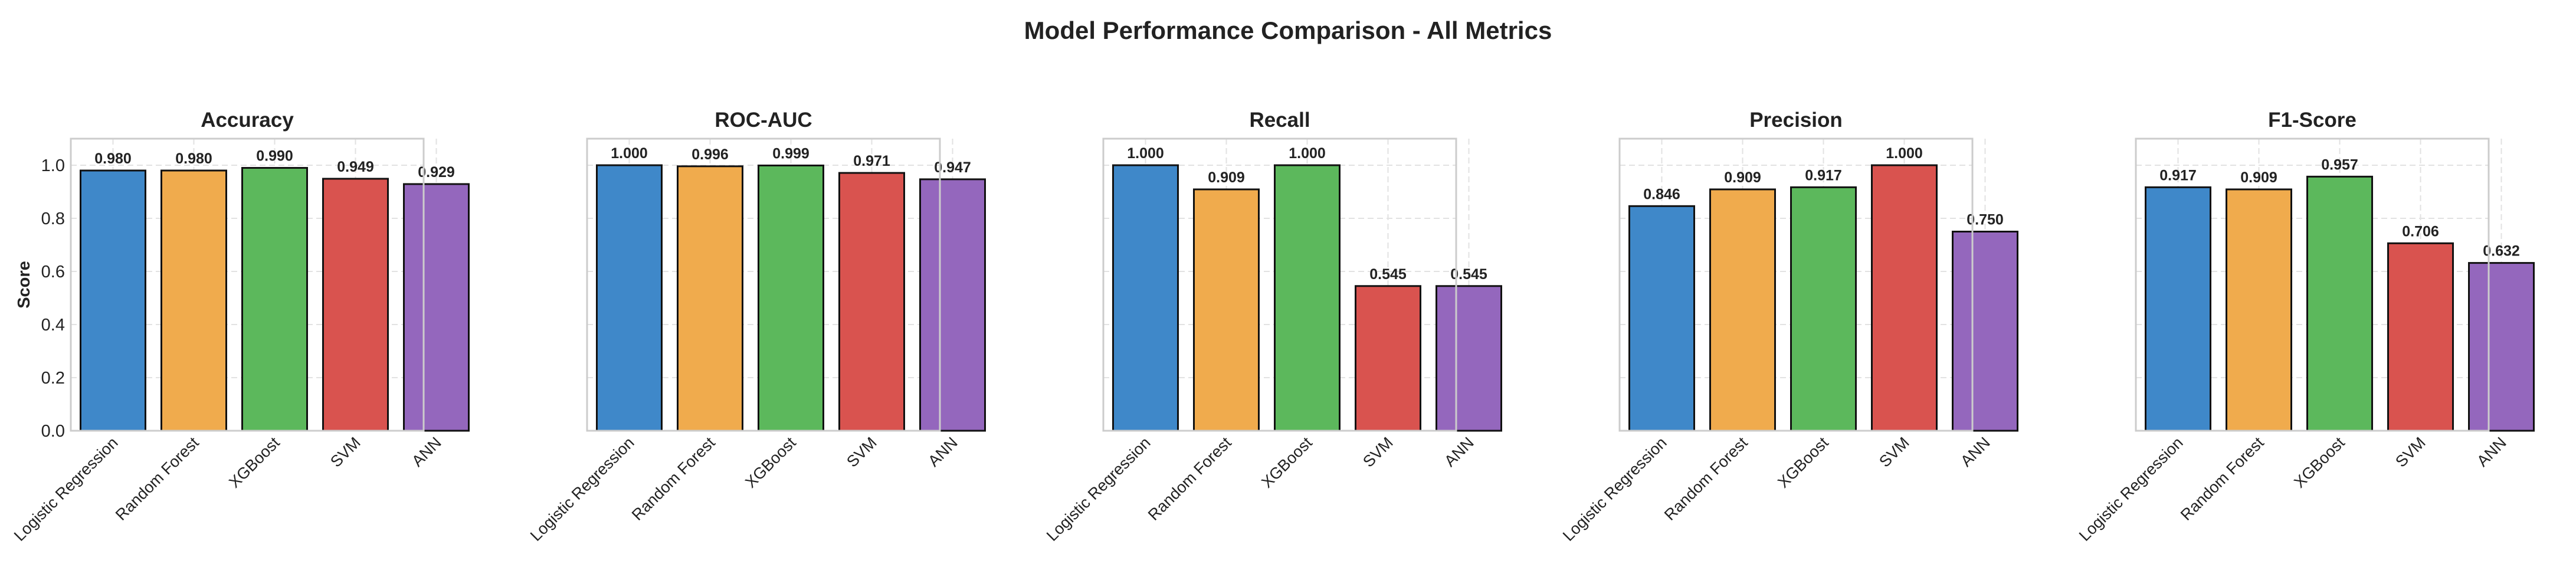 The image size is (2576, 570). I want to click on recall-value-label-3: 0.545, so click(1388, 274).